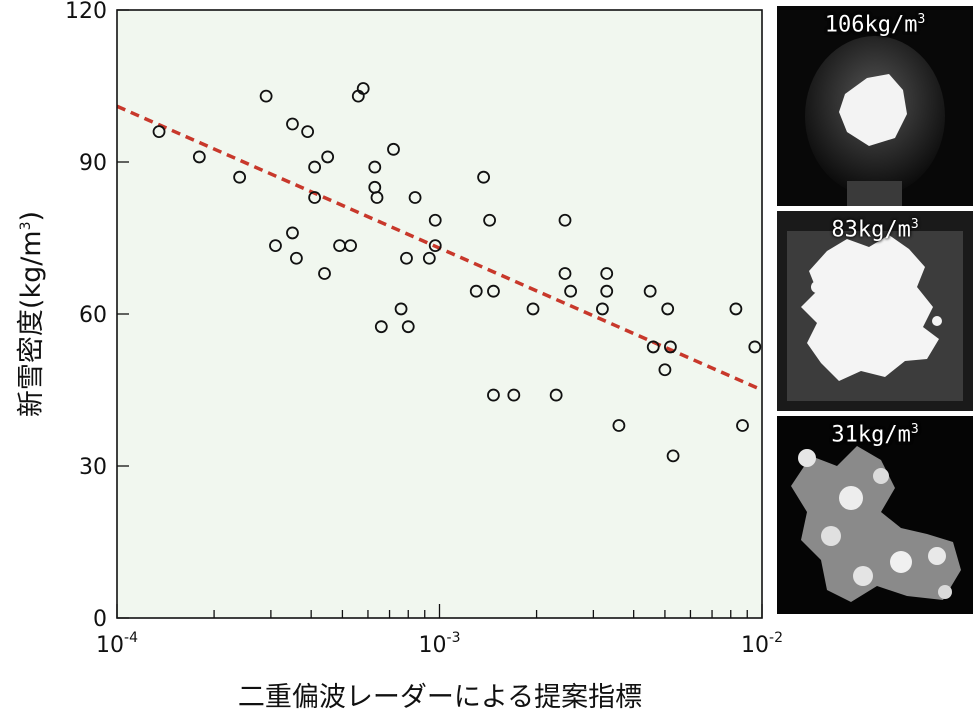  Describe the element at coordinates (93, 315) in the screenshot. I see `y-tick-label: 60` at that location.